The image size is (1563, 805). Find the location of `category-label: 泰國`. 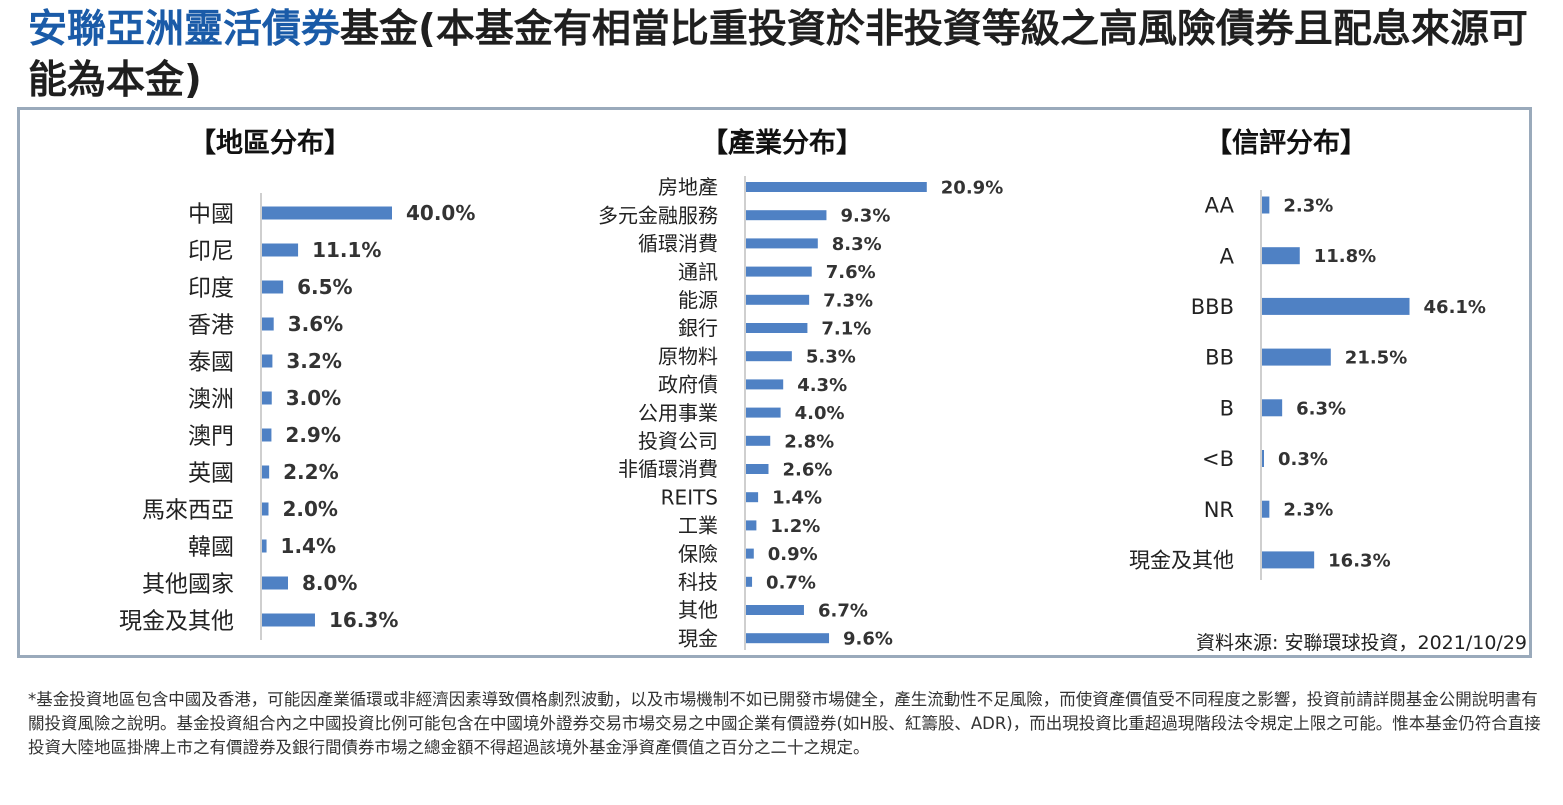

category-label: 泰國 is located at coordinates (211, 362).